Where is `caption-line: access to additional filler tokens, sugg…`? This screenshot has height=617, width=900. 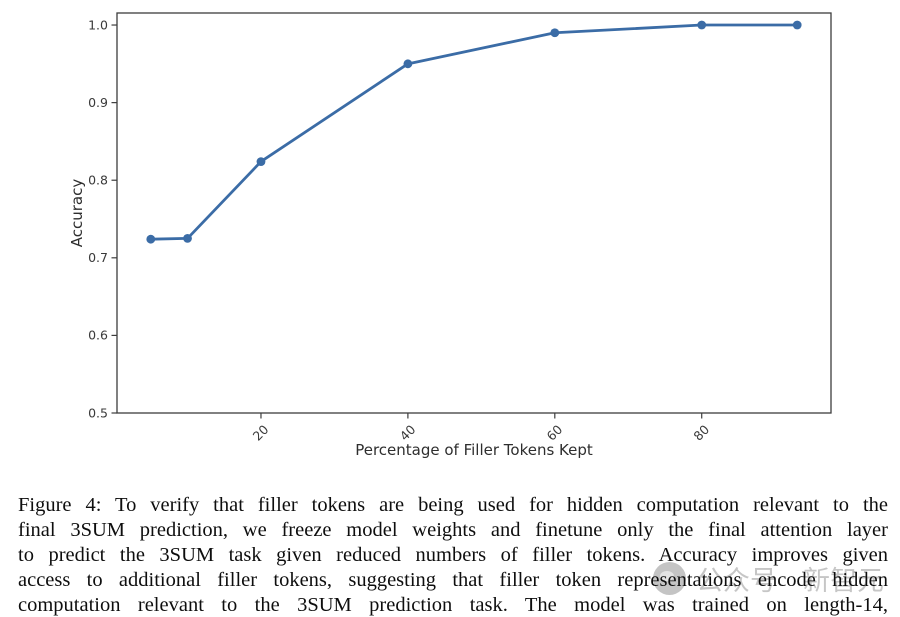 caption-line: access to additional filler tokens, sugg… is located at coordinates (453, 580).